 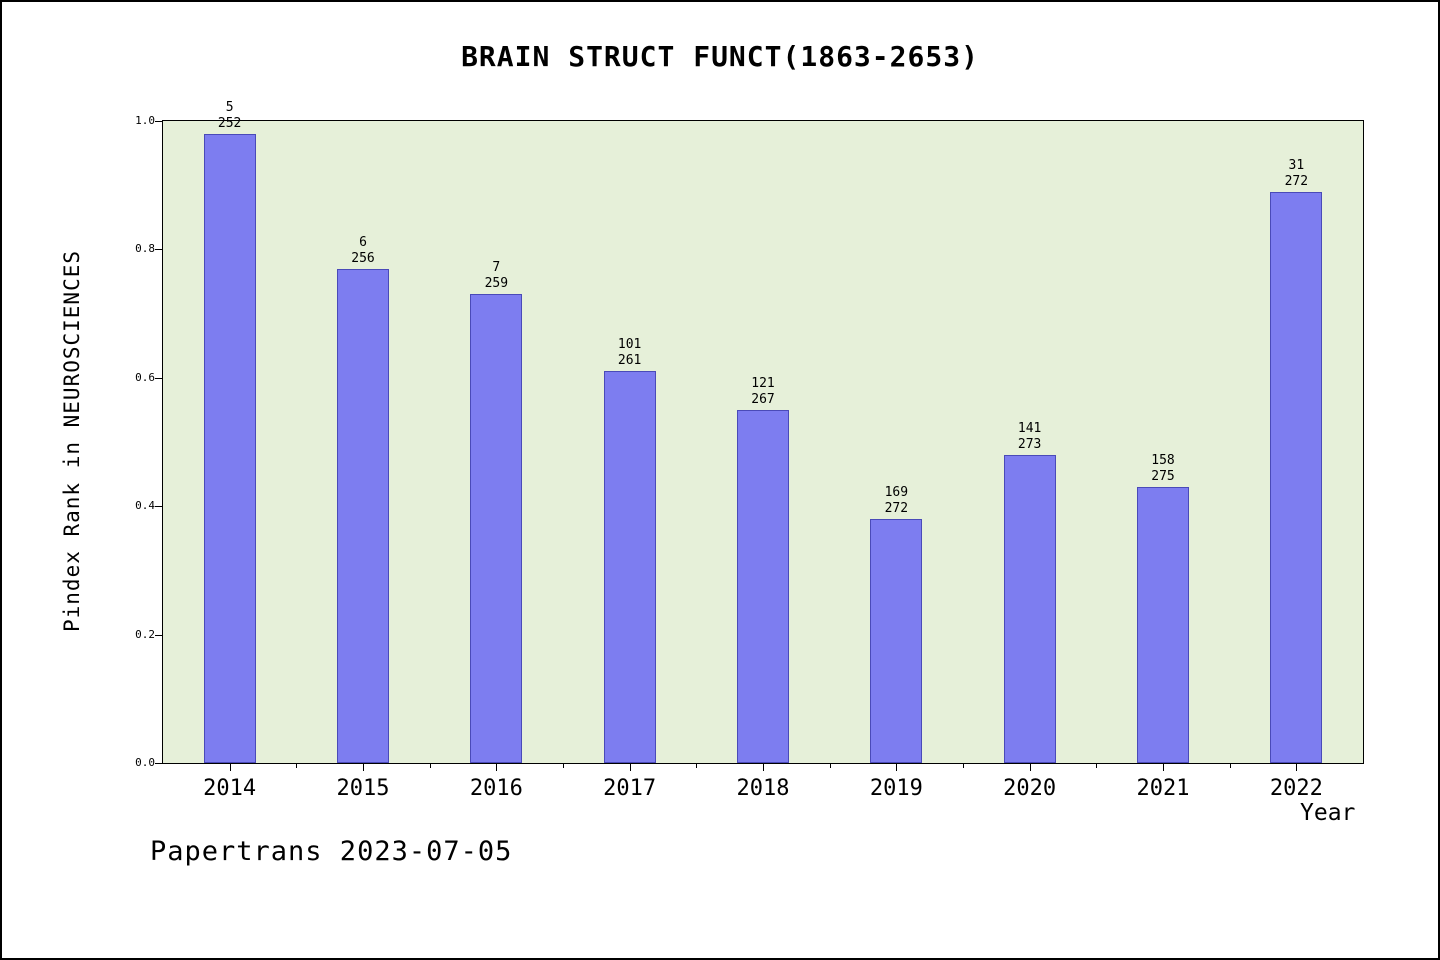 What do you see at coordinates (145, 634) in the screenshot?
I see `y-tick-label: 0.2` at bounding box center [145, 634].